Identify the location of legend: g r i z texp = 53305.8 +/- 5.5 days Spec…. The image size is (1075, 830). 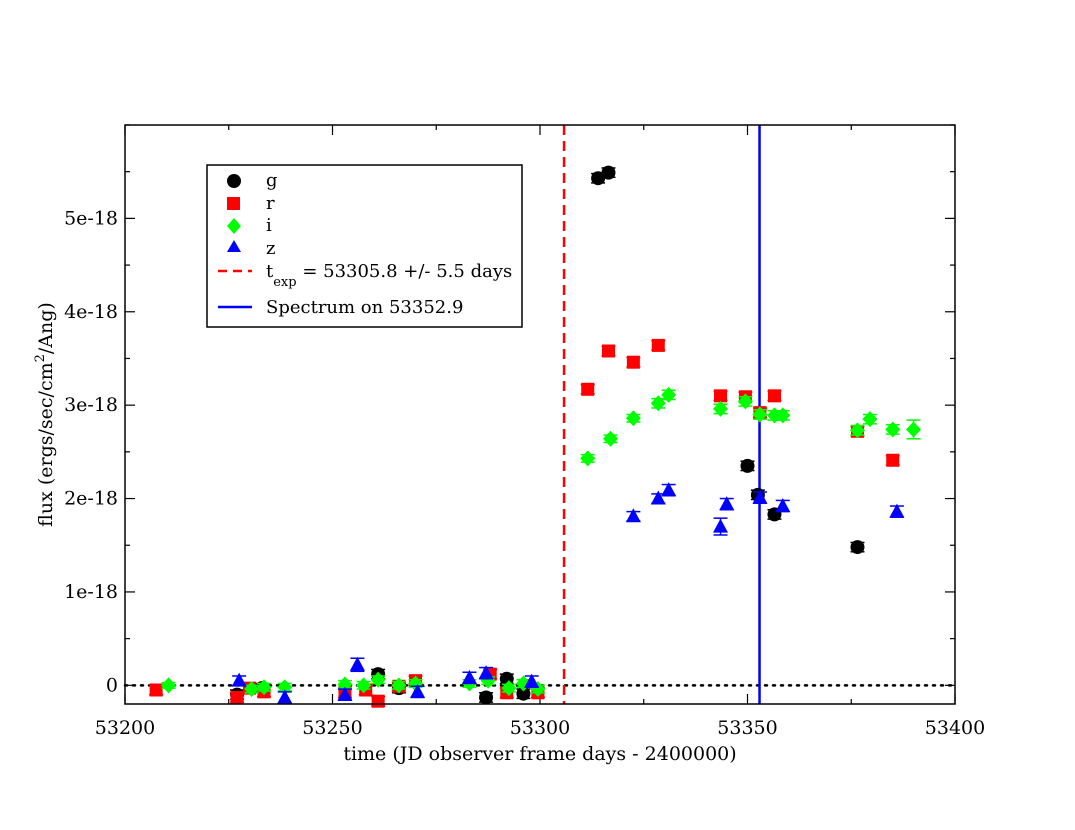
(364, 246).